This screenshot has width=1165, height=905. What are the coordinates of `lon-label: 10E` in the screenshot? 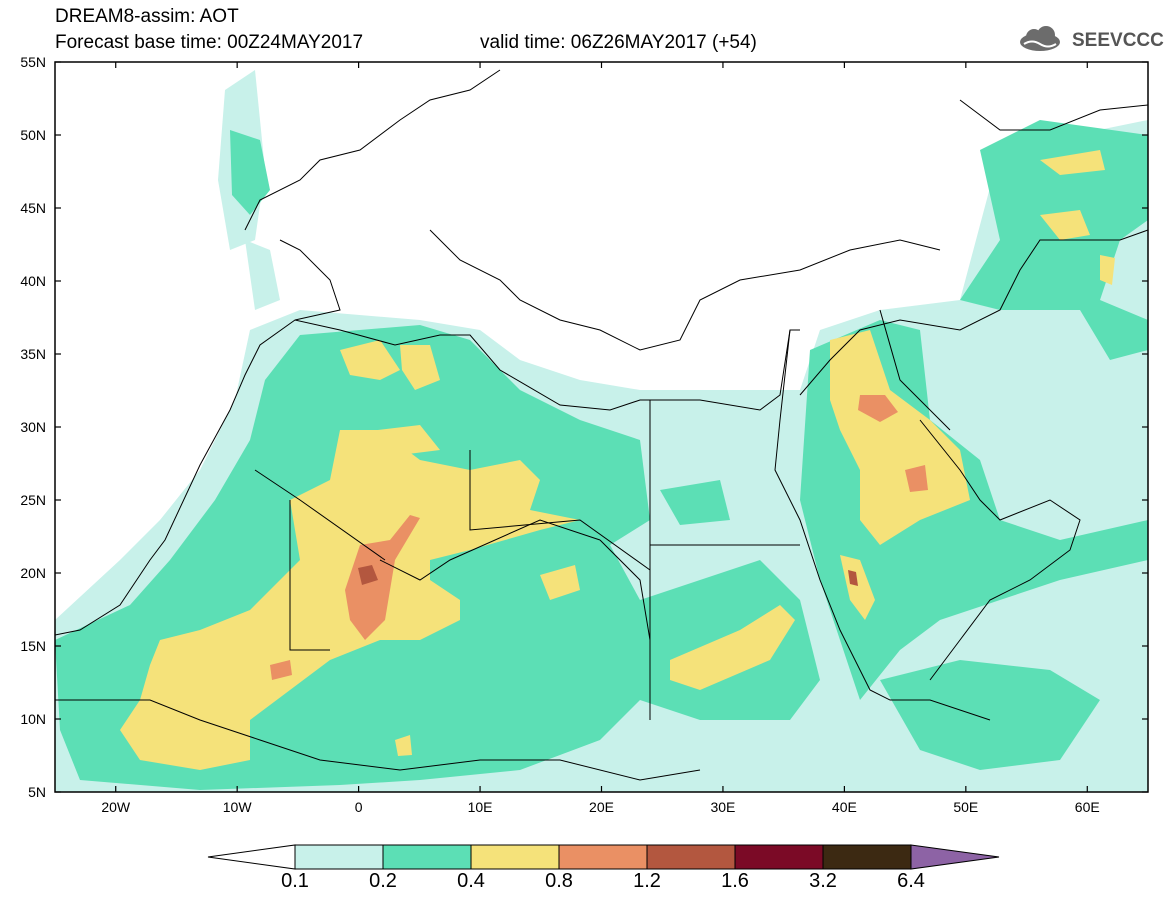 It's located at (480, 807).